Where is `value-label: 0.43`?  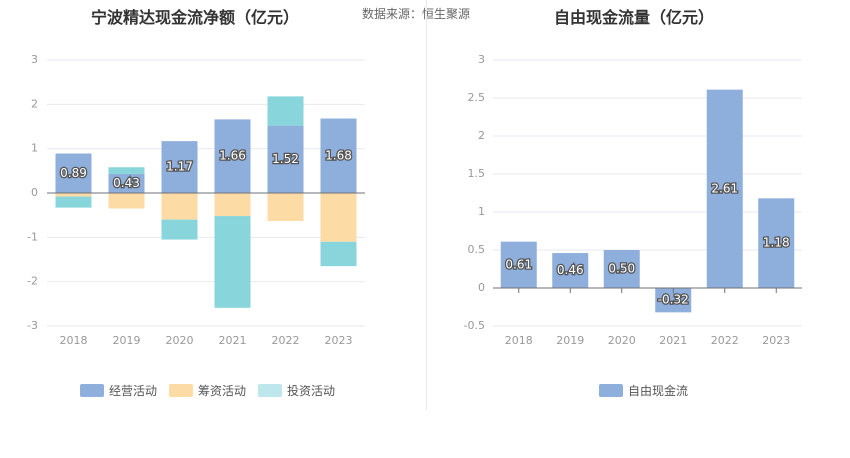
value-label: 0.43 is located at coordinates (126, 183).